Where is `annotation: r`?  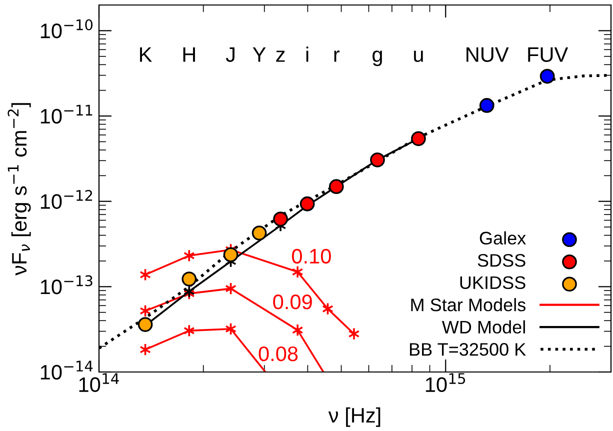
annotation: r is located at coordinates (337, 56).